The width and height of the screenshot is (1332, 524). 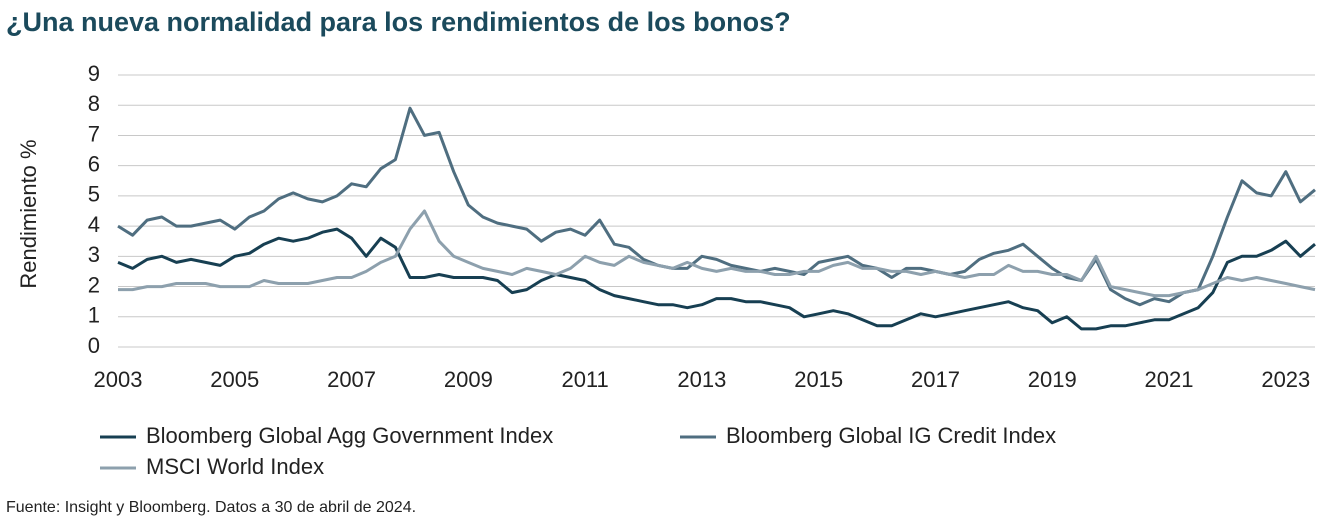 What do you see at coordinates (584, 379) in the screenshot?
I see `x-tick-label: 2011` at bounding box center [584, 379].